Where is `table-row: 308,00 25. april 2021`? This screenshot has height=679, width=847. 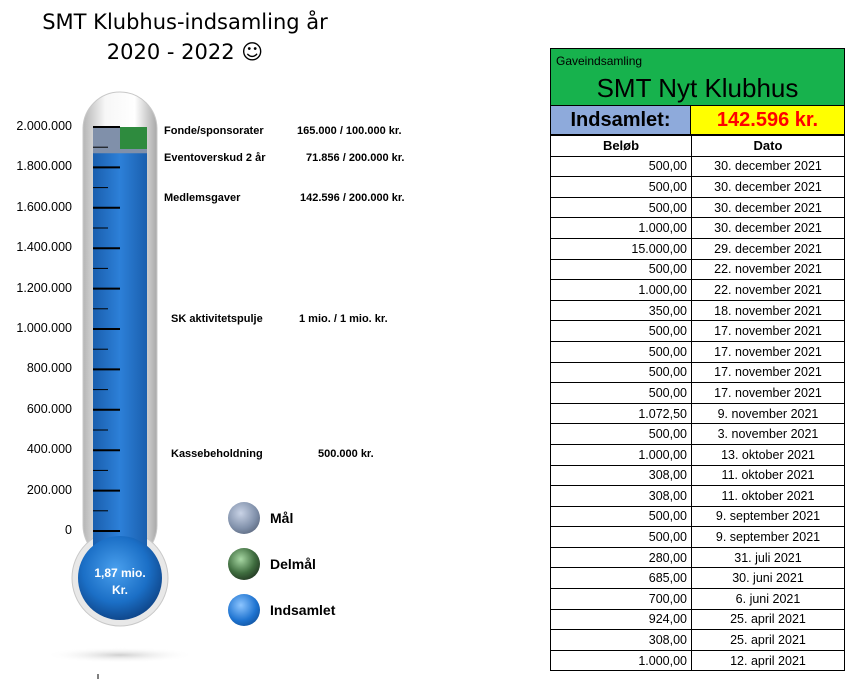 table-row: 308,00 25. april 2021 is located at coordinates (697, 640).